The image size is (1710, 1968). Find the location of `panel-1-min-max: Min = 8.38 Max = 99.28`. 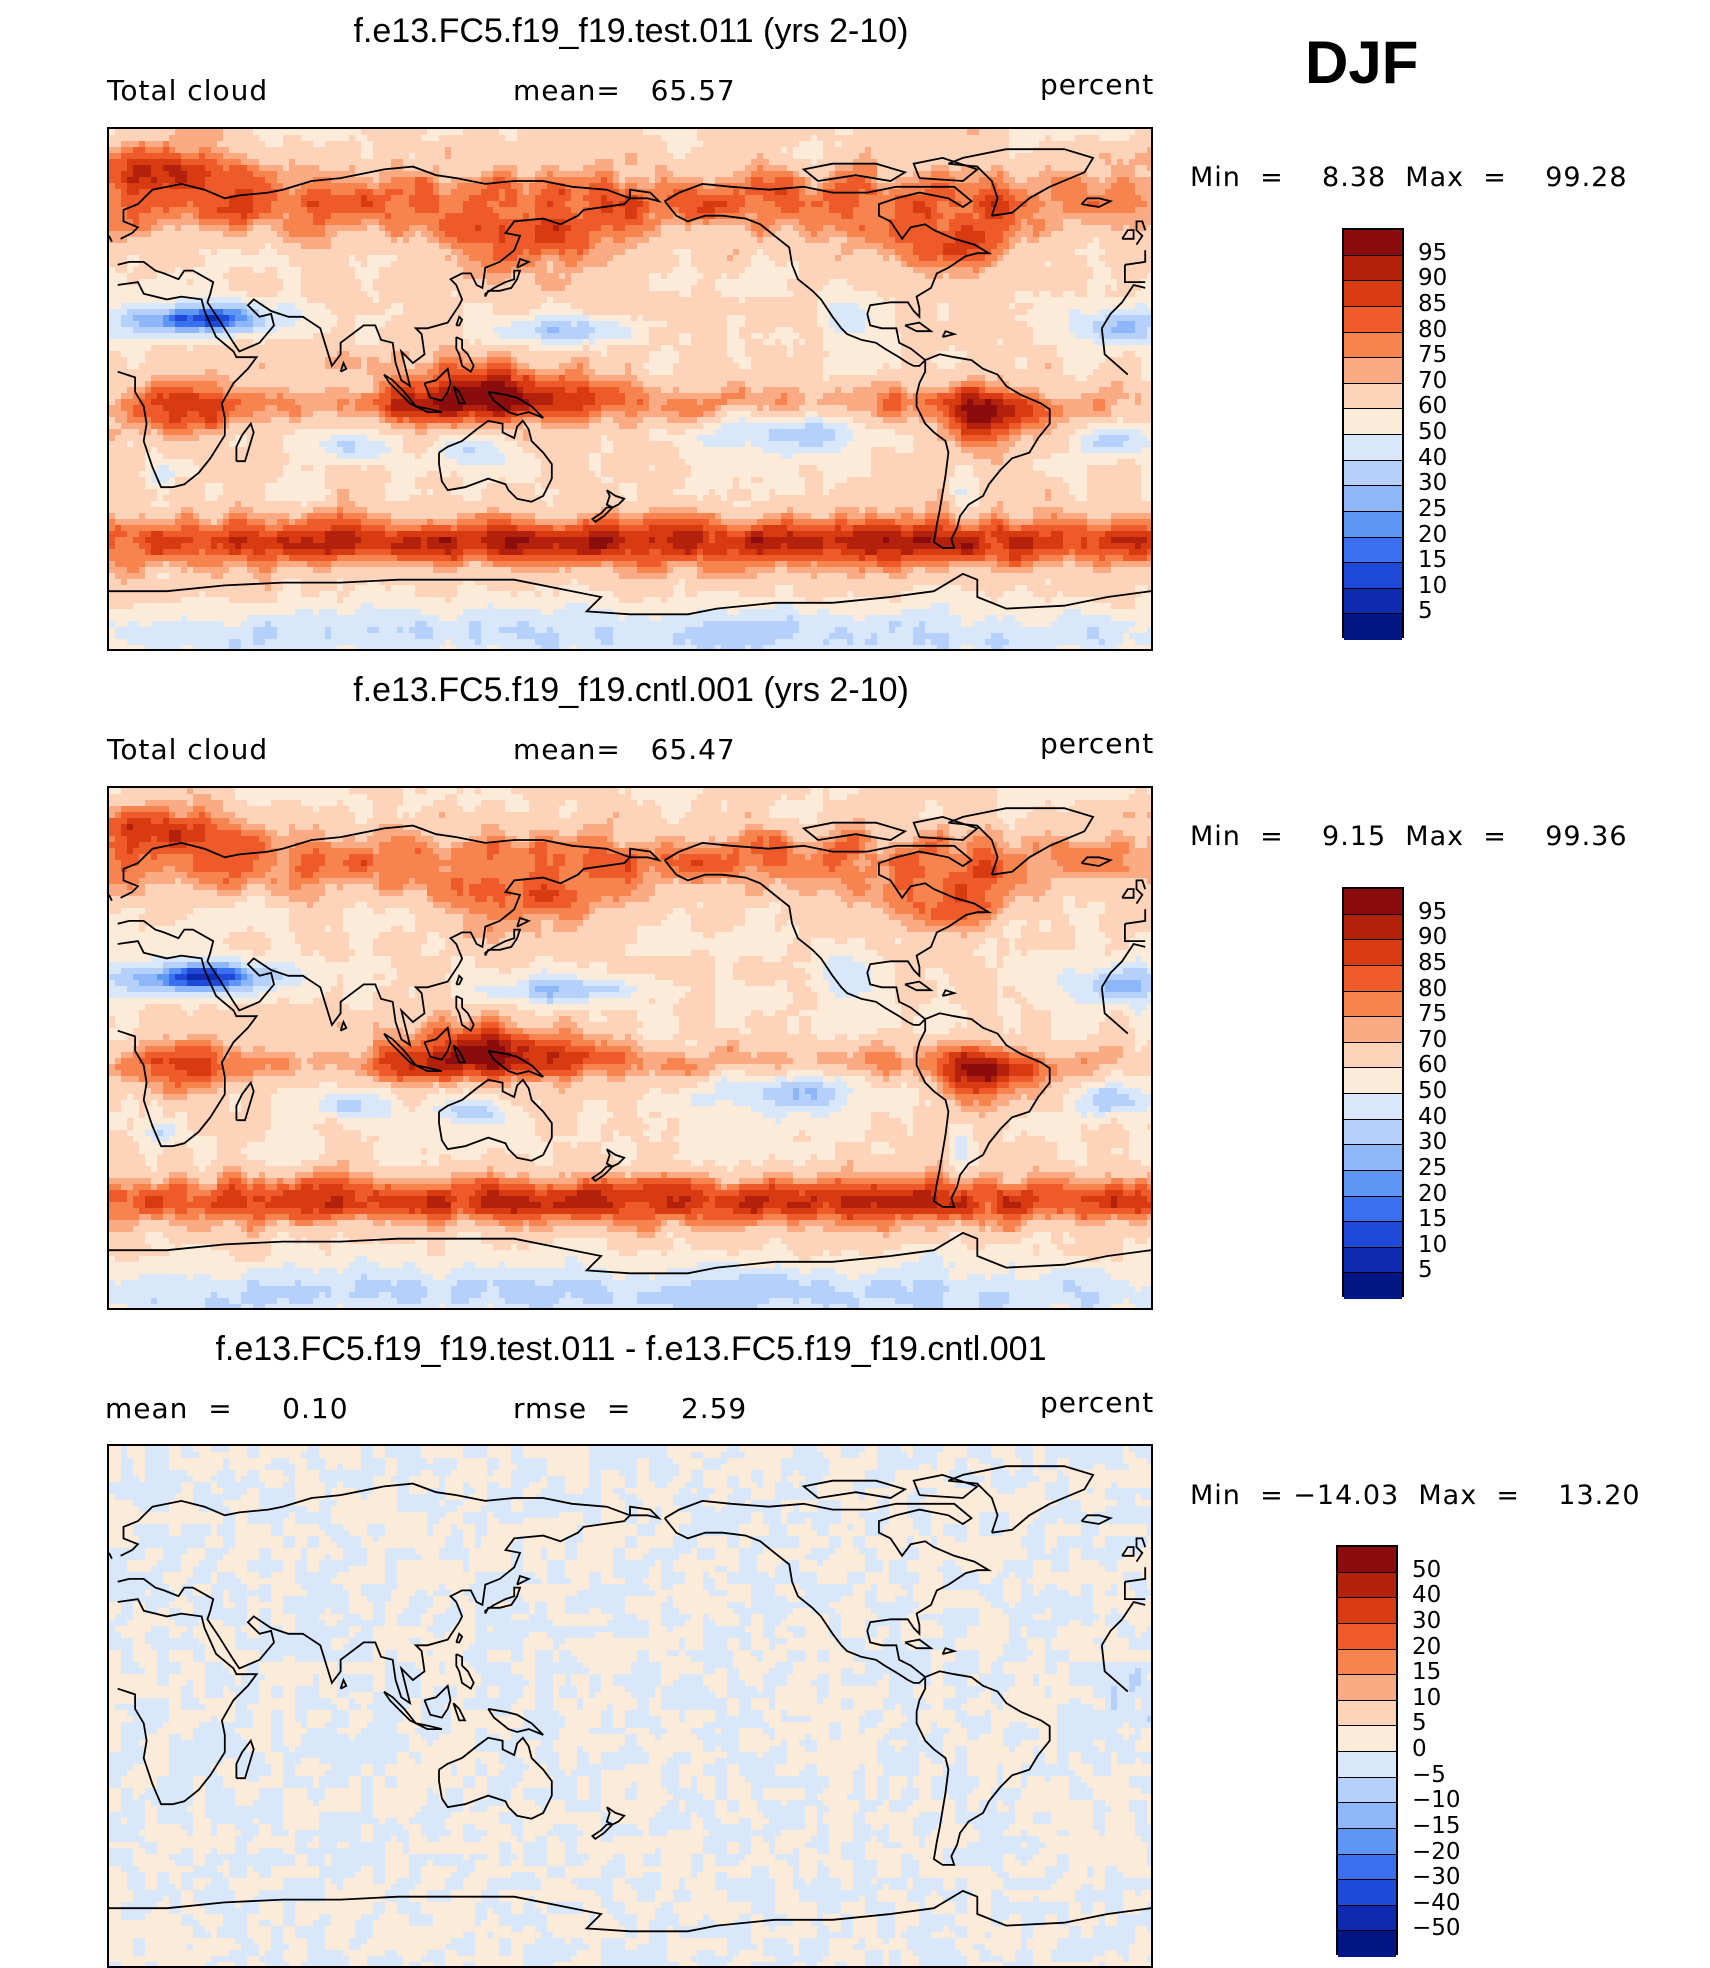

panel-1-min-max: Min = 8.38 Max = 99.28 is located at coordinates (1409, 177).